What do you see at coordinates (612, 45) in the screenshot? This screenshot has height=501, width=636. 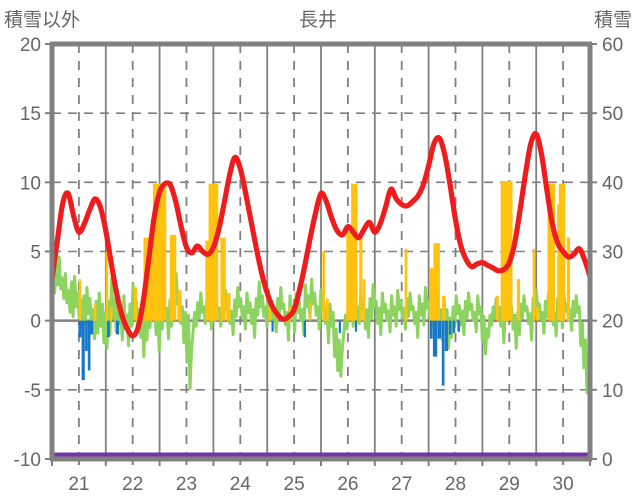 I see `y2-tick-label: 60` at bounding box center [612, 45].